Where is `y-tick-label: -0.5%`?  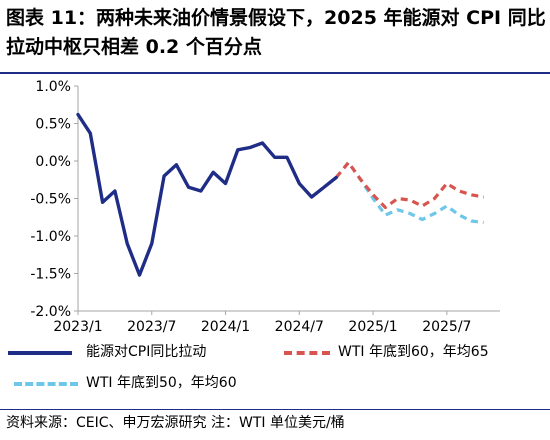
y-tick-label: -0.5% is located at coordinates (50, 200).